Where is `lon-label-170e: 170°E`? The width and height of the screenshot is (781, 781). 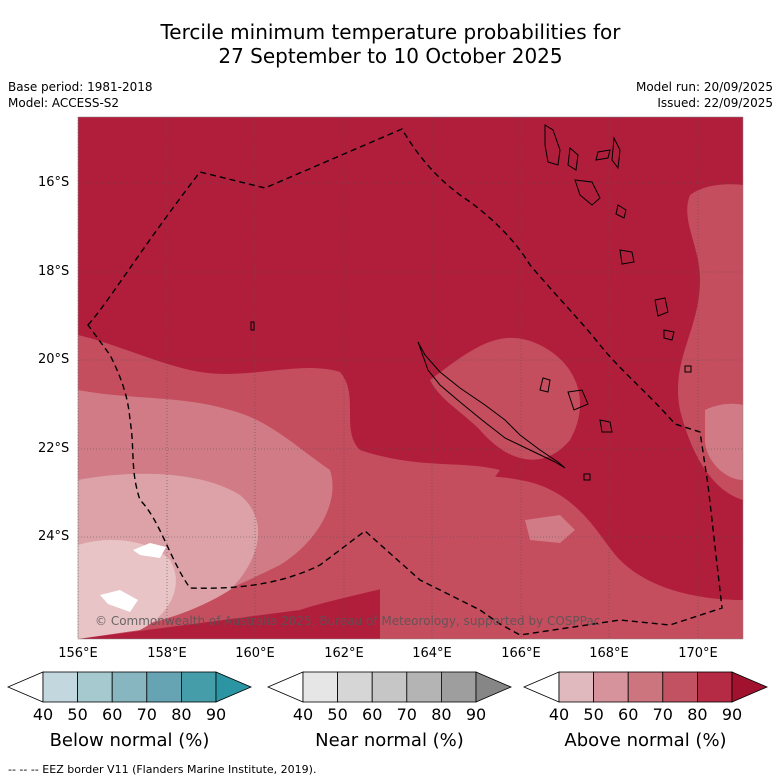 lon-label-170e: 170°E is located at coordinates (698, 653).